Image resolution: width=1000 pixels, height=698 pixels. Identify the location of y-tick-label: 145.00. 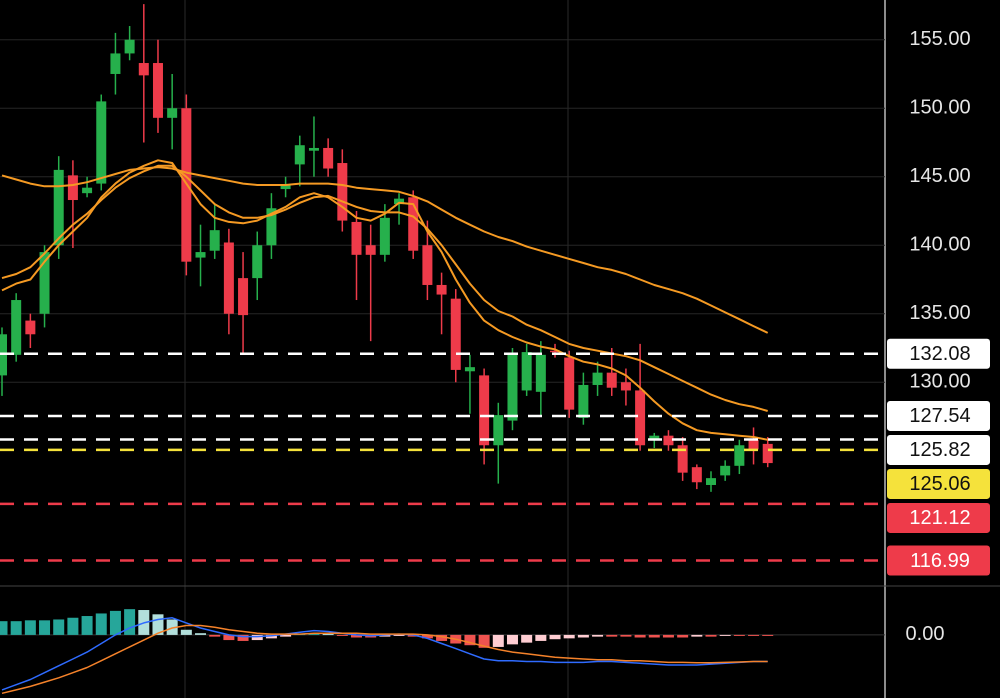
(939, 176).